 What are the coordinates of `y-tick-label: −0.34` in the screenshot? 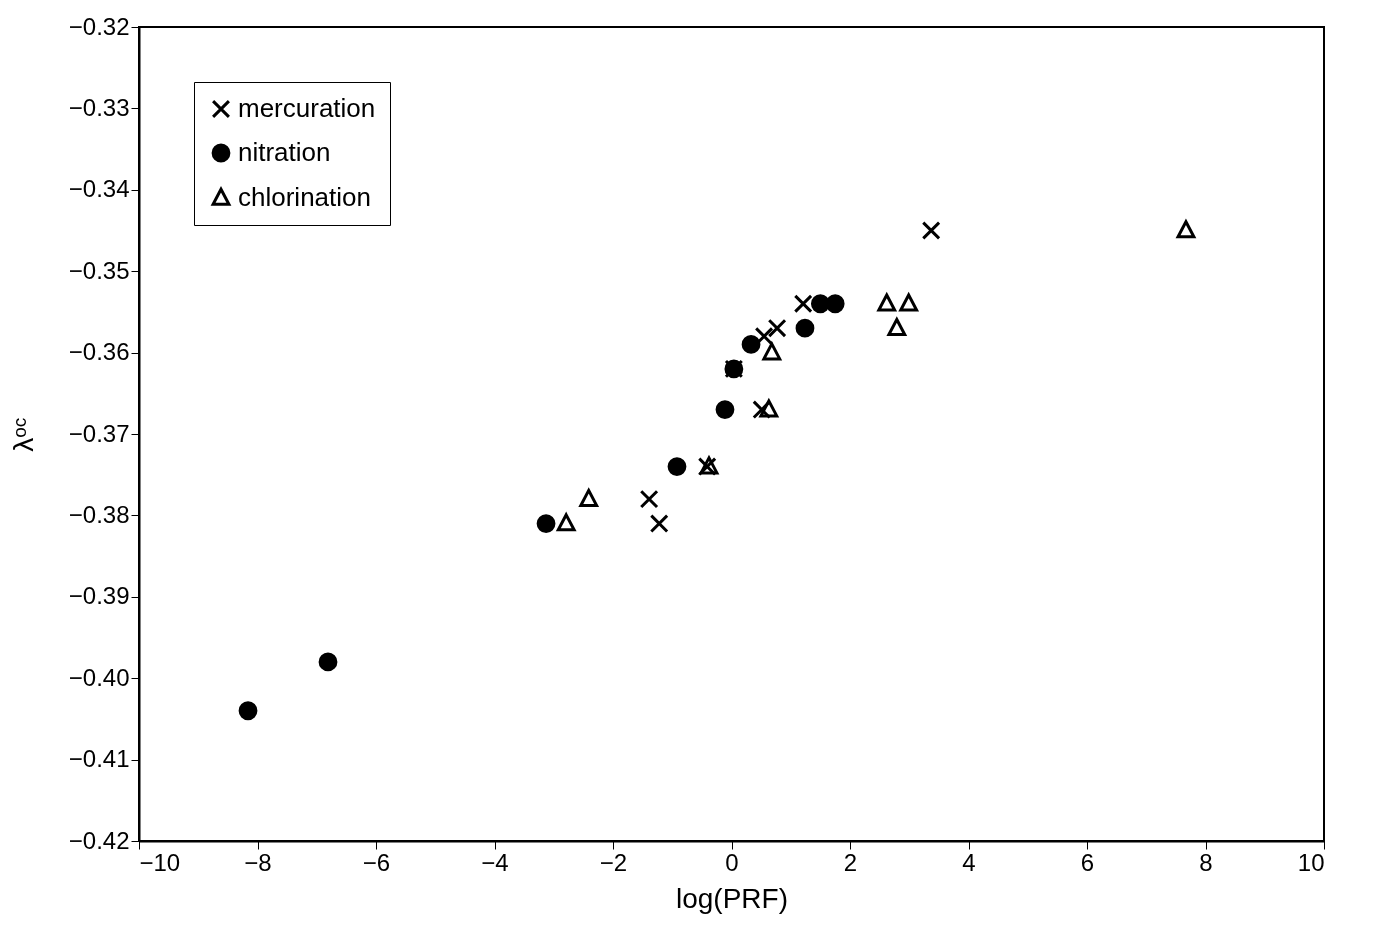 It's located at (99, 189).